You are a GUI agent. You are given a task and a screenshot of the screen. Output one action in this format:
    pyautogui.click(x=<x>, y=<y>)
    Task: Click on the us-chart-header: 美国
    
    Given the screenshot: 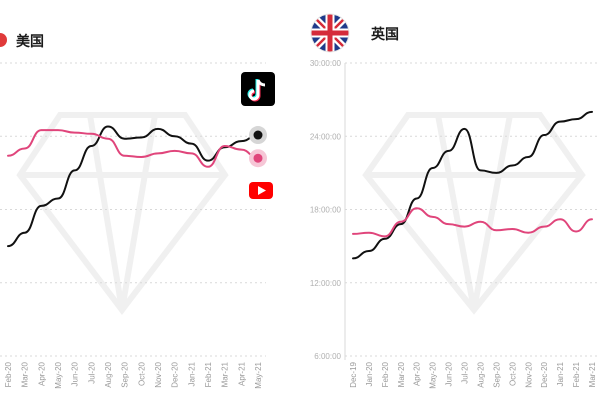 What is the action you would take?
    pyautogui.click(x=22, y=41)
    